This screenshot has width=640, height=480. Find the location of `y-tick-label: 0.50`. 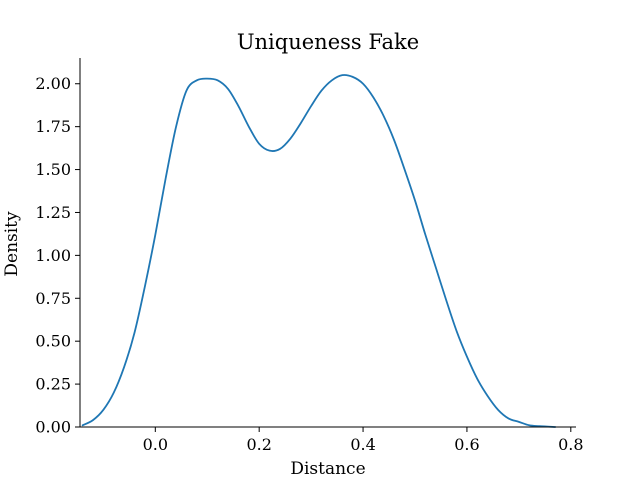

y-tick-label: 0.50 is located at coordinates (53, 341).